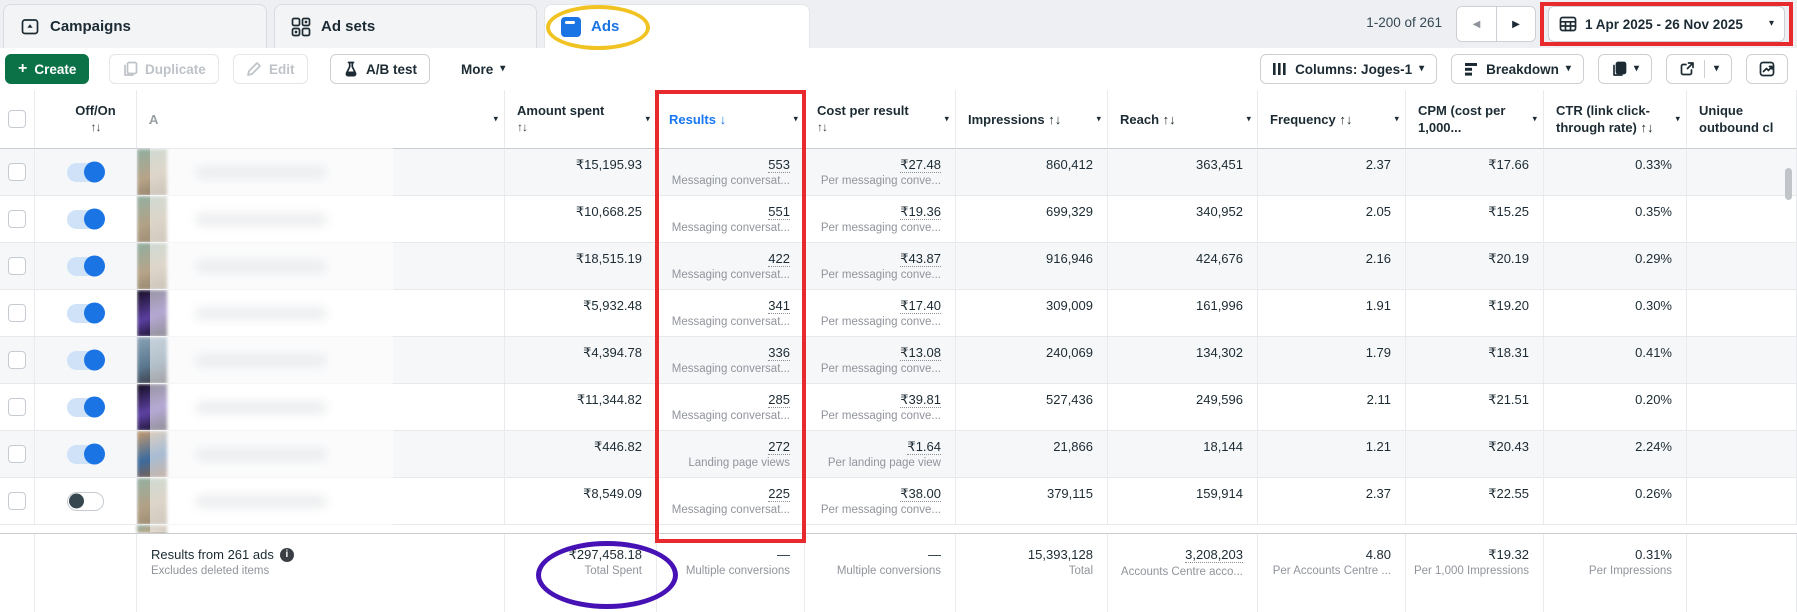 The height and width of the screenshot is (612, 1797). What do you see at coordinates (483, 69) in the screenshot?
I see `more-button: More ▾` at bounding box center [483, 69].